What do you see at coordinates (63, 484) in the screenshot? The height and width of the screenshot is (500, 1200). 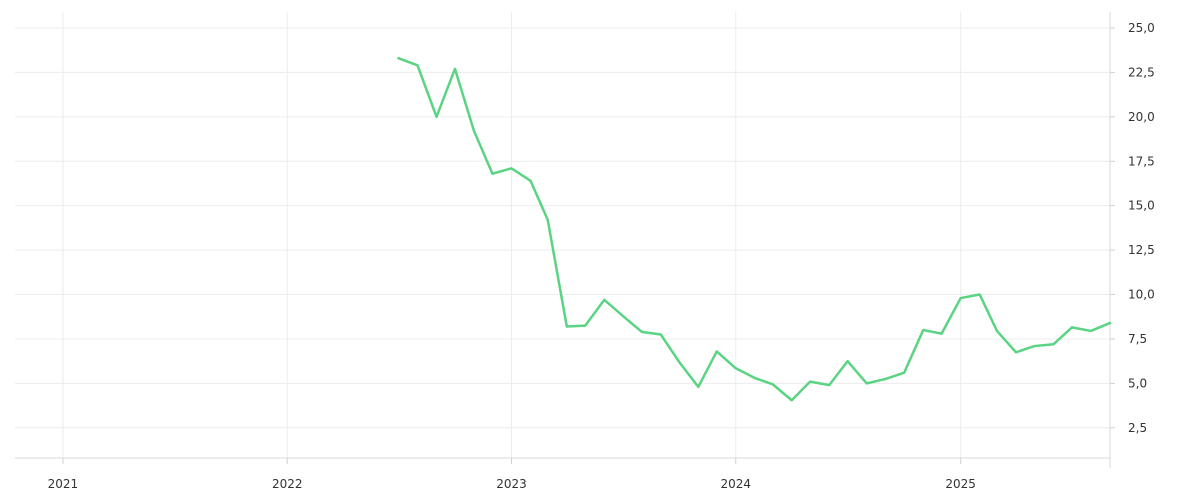 I see `x-tick-label: 2021` at bounding box center [63, 484].